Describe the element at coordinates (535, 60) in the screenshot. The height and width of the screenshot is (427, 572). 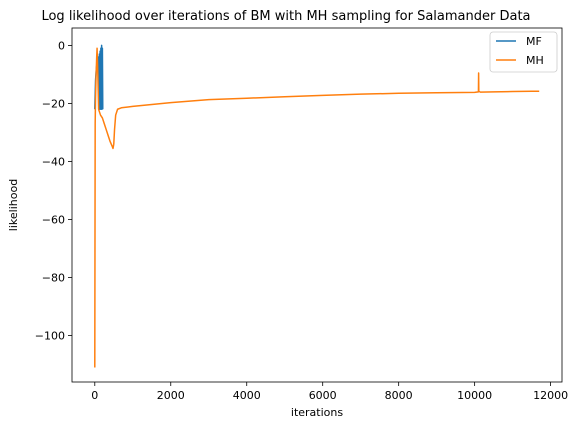
I see `legend-label-mh: MH` at that location.